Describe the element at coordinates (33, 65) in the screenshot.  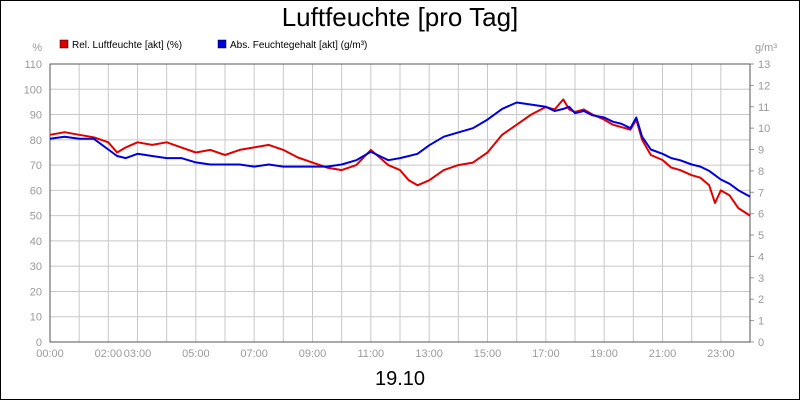
I see `y-left-tick-label: 110` at that location.